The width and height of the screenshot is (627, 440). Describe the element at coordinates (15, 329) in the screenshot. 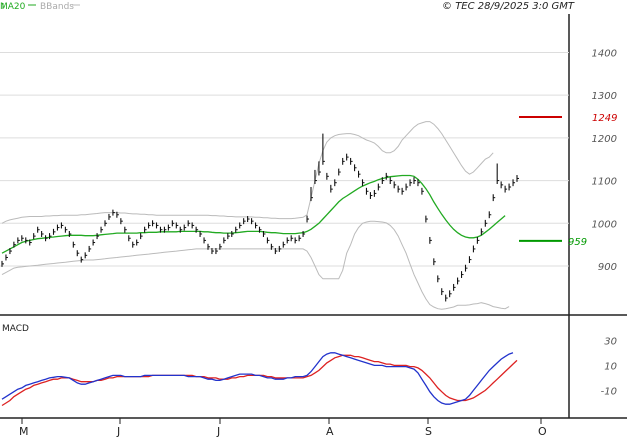

I see `macd-panel-label: MACD` at that location.